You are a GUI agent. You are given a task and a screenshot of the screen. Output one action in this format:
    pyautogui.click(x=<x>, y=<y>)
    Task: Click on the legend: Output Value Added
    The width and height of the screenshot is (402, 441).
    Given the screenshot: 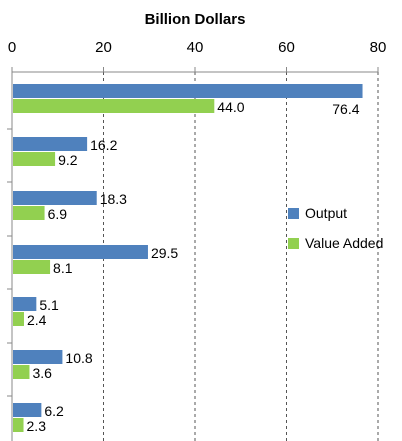 What is the action you would take?
    pyautogui.click(x=335, y=228)
    